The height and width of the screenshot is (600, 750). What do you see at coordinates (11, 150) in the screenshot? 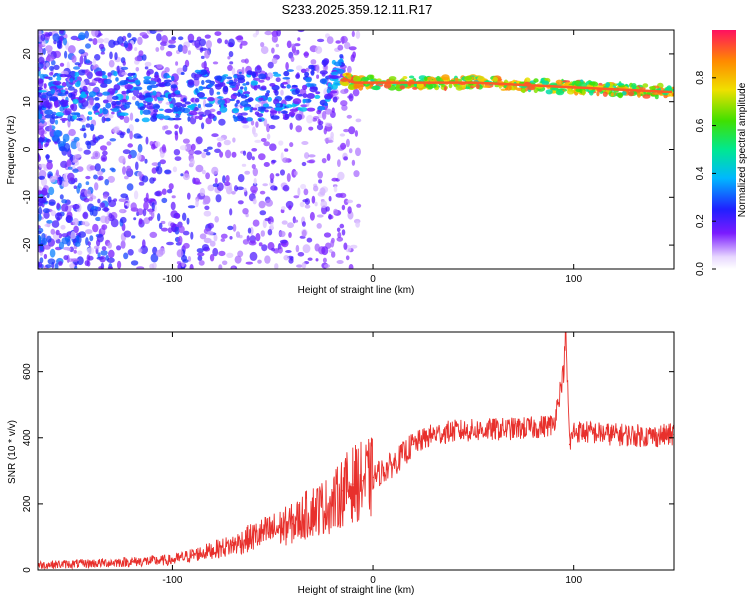
I see `spectrogram-y-label: Frequency (Hz)` at bounding box center [11, 150].